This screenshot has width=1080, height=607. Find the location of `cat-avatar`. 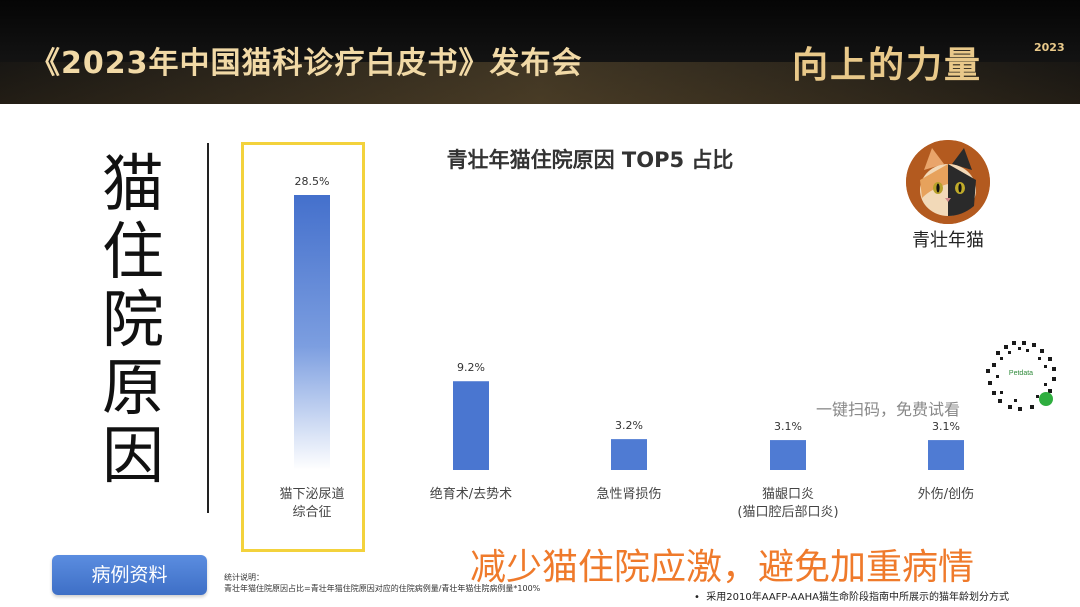

cat-avatar is located at coordinates (948, 182).